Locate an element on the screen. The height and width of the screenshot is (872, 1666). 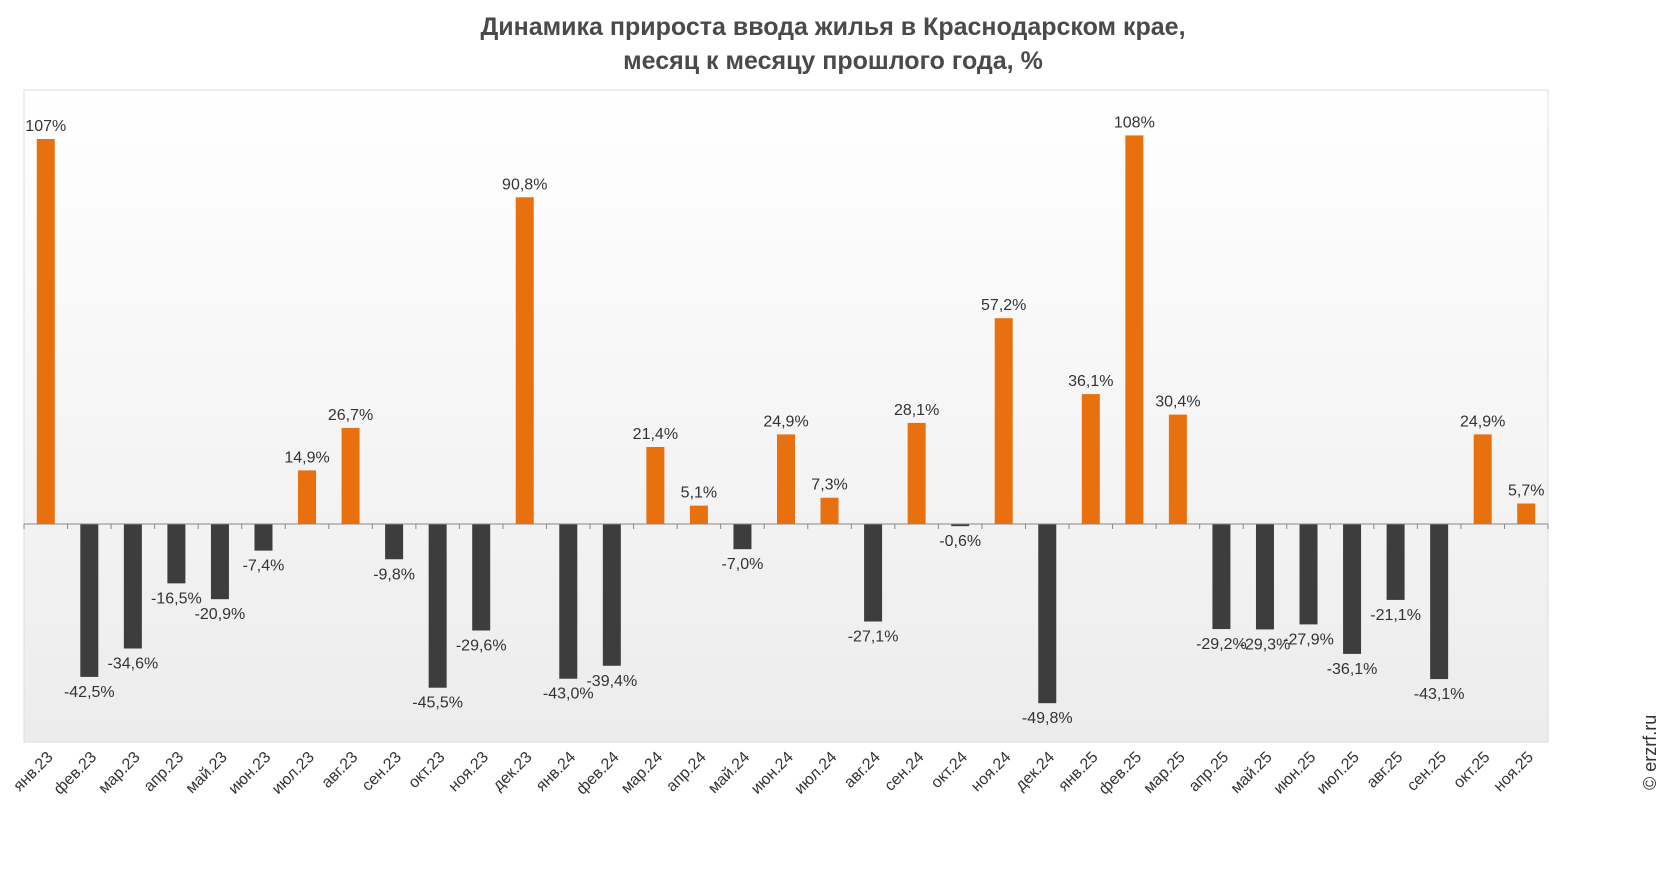
x-tick-label-фев.23: фев.23 is located at coordinates (75, 773).